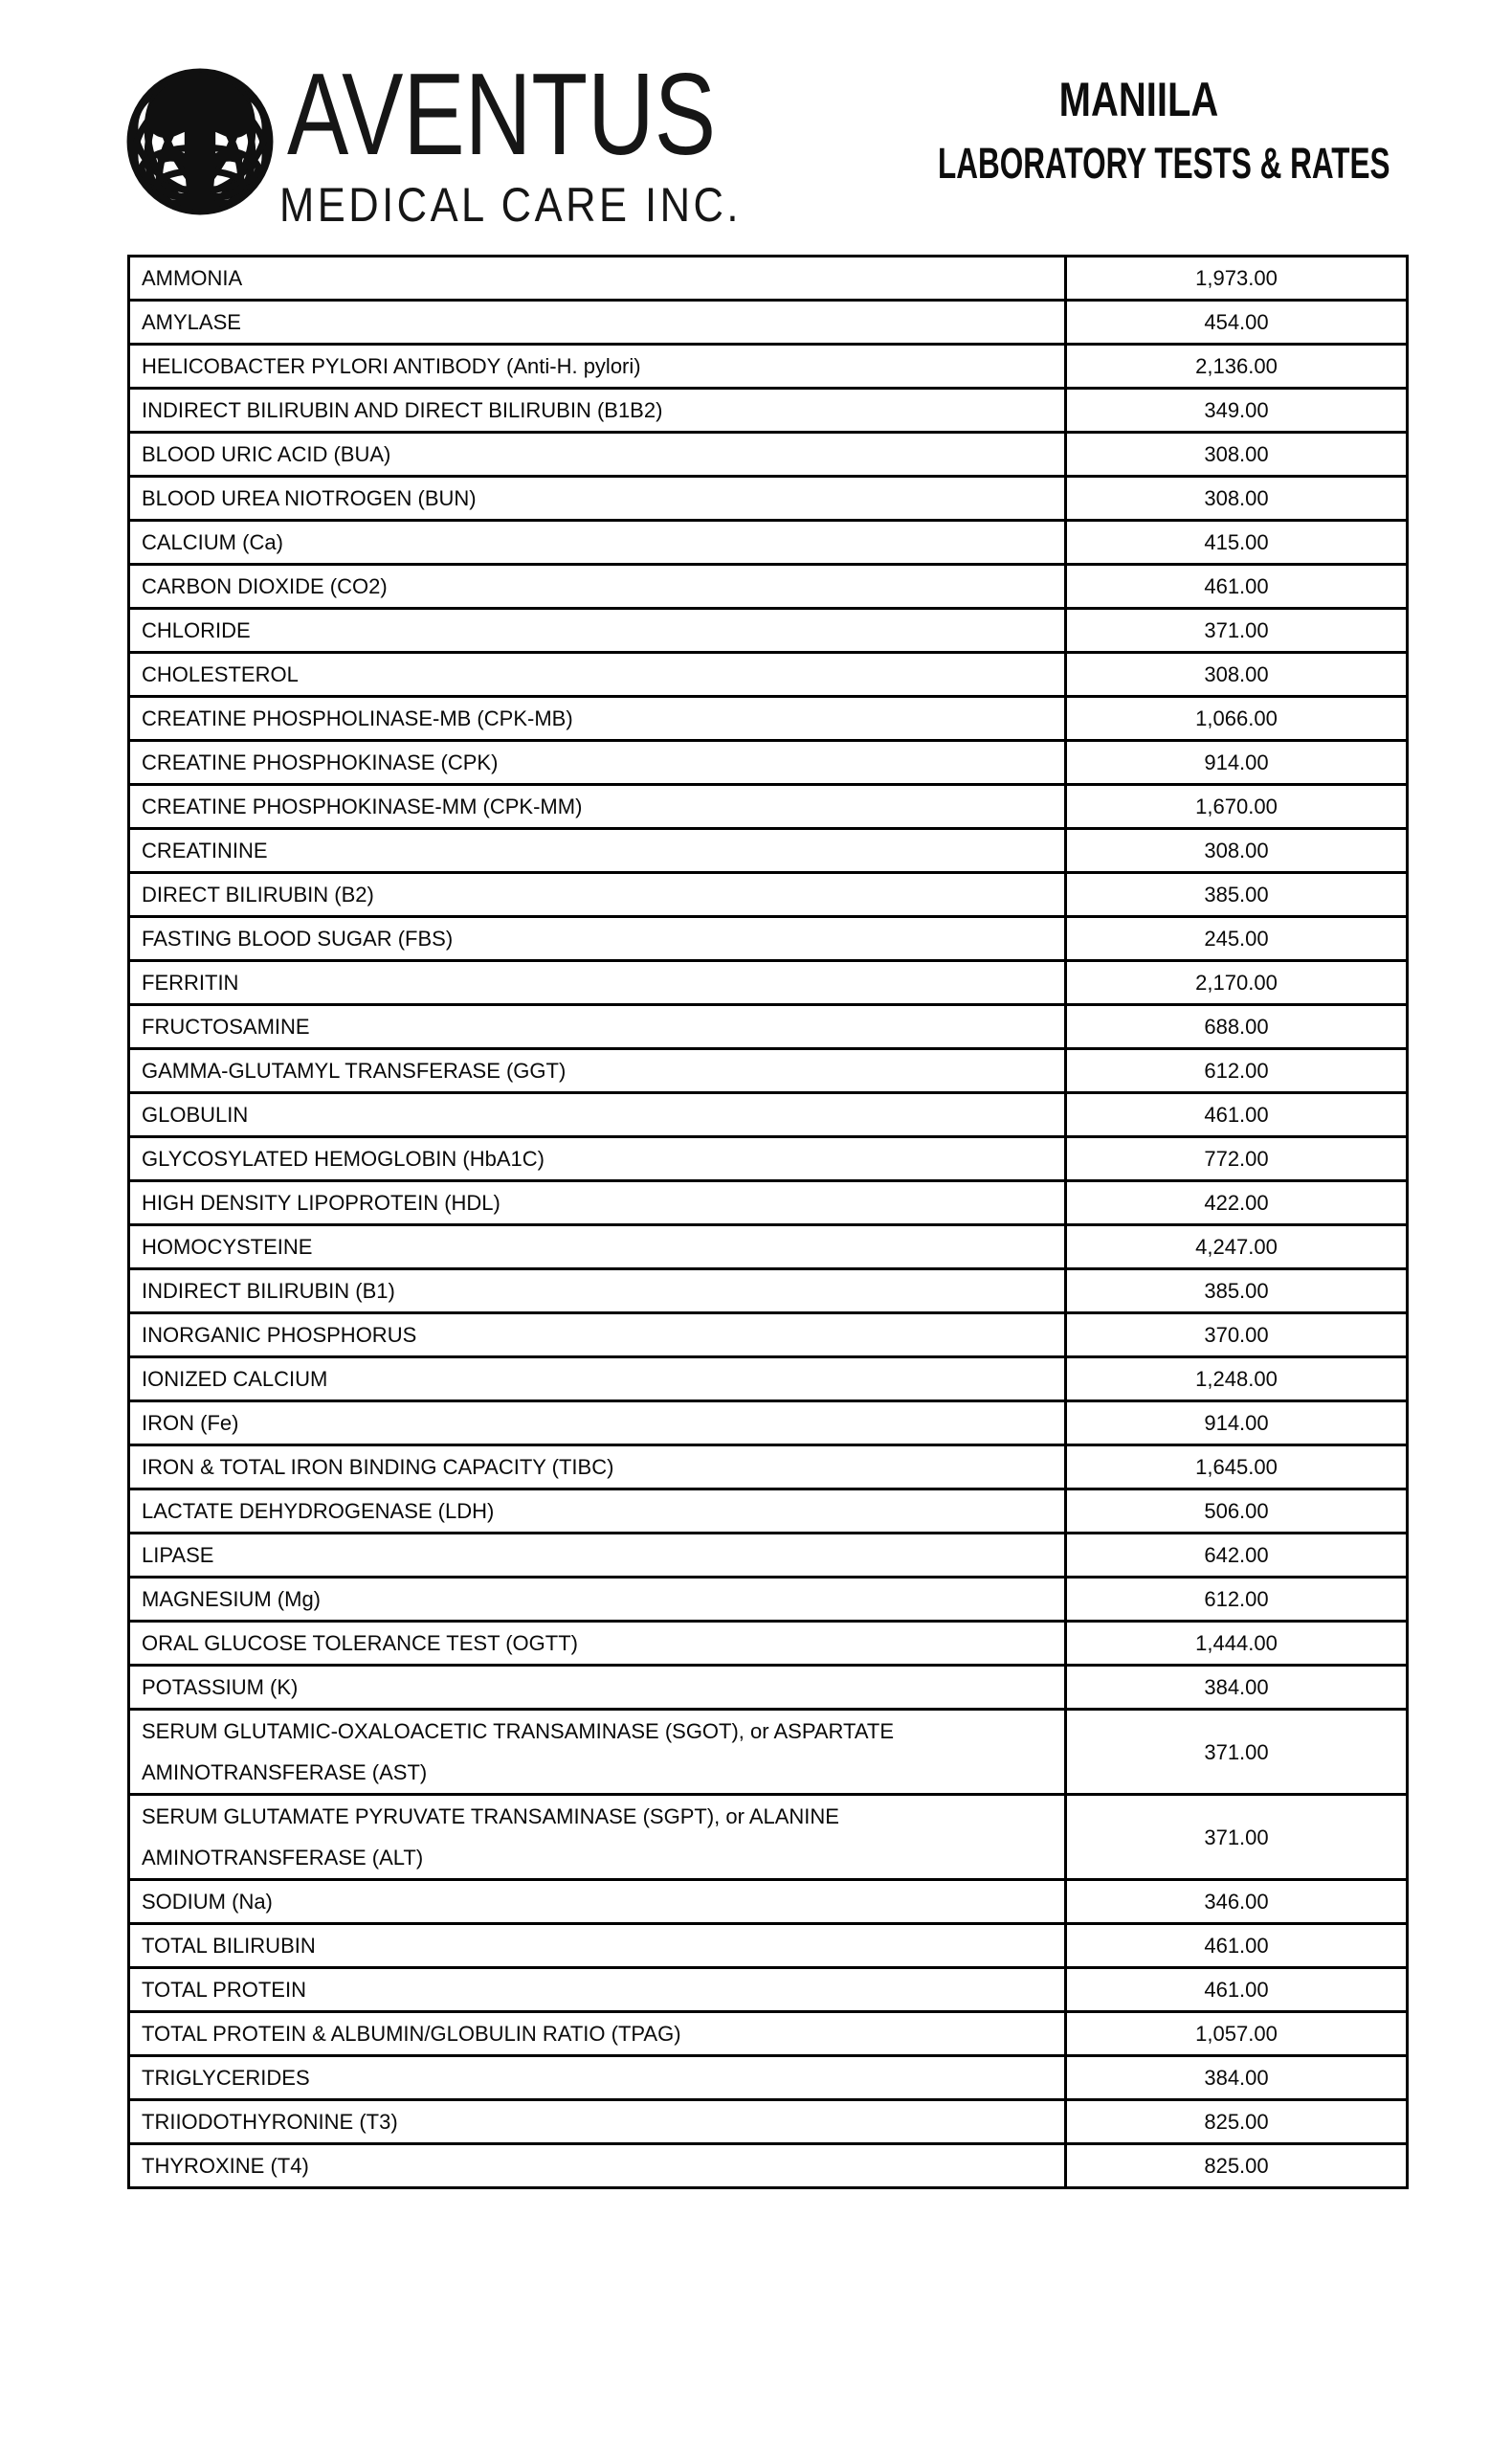 Image resolution: width=1512 pixels, height=2463 pixels. What do you see at coordinates (1236, 366) in the screenshot?
I see `rate-value-cell: 2,136.00` at bounding box center [1236, 366].